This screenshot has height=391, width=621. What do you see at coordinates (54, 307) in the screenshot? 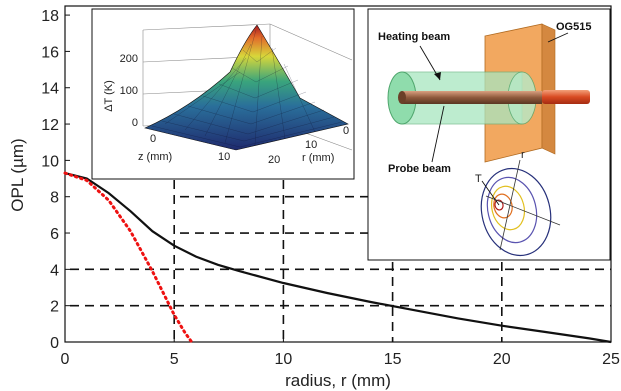
I see `y-tick-2: 2` at bounding box center [54, 307].